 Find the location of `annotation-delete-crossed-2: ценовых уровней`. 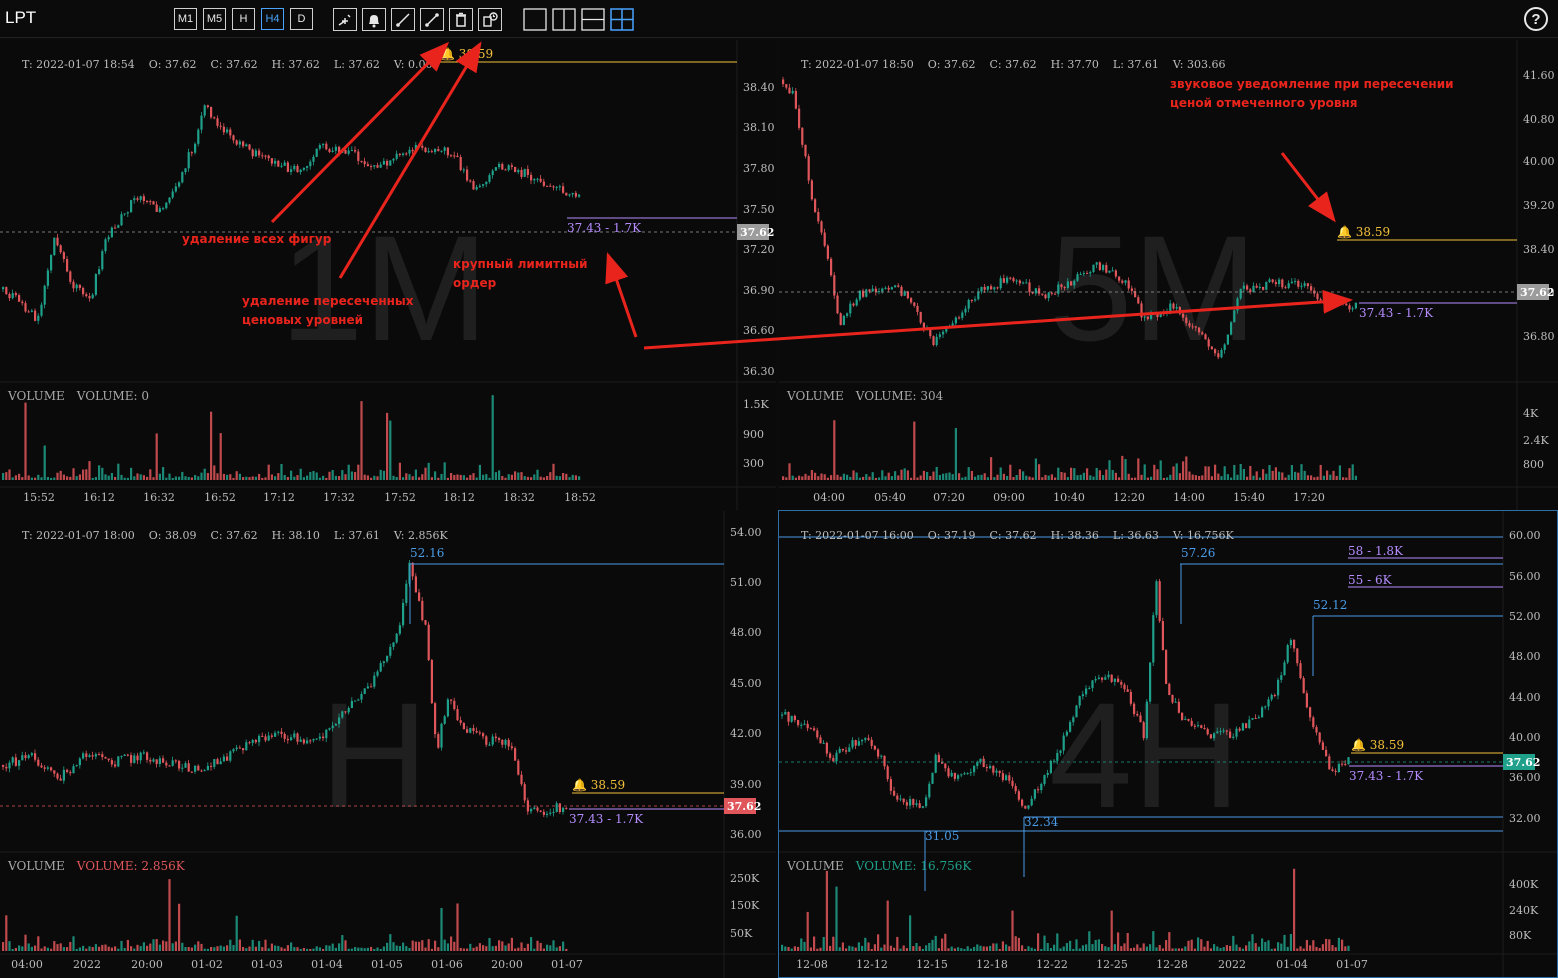

annotation-delete-crossed-2: ценовых уровней is located at coordinates (303, 320).